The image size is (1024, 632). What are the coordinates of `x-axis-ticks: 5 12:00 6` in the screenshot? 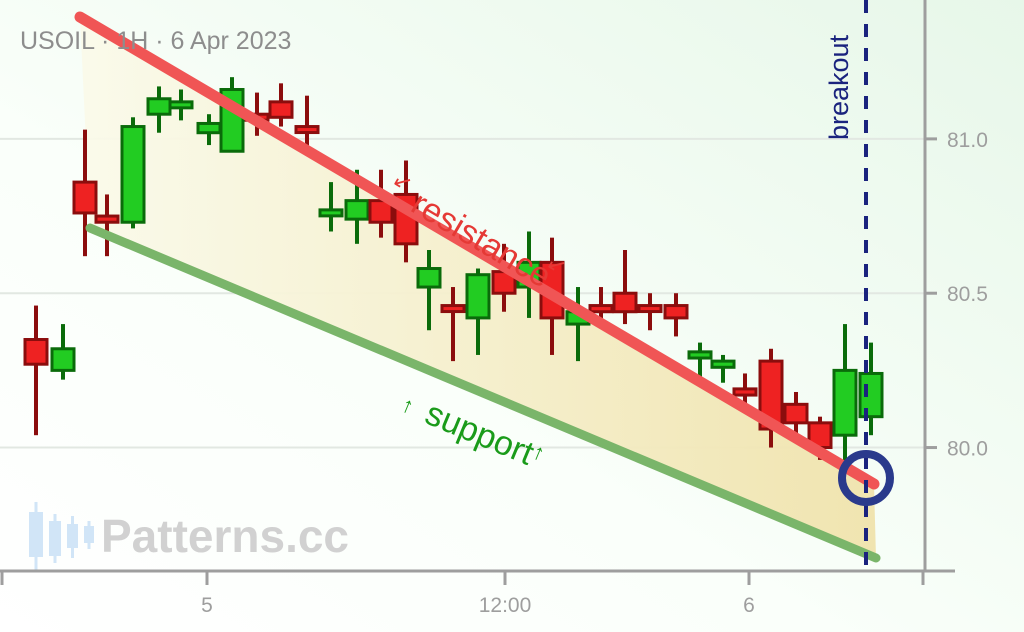 It's located at (478, 594).